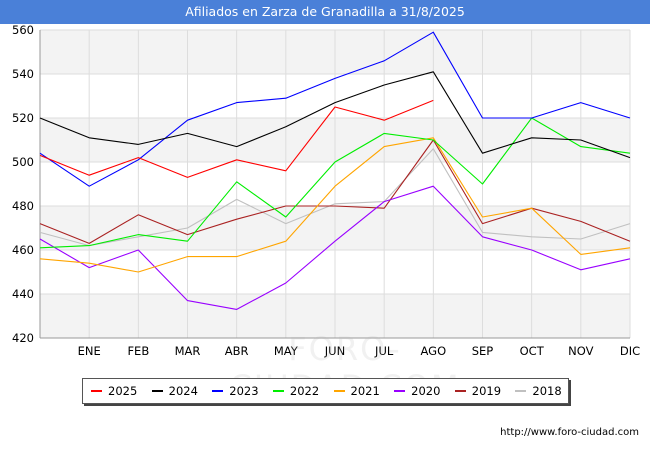 The image size is (650, 450). What do you see at coordinates (486, 391) in the screenshot?
I see `legend-label: 2019` at bounding box center [486, 391].